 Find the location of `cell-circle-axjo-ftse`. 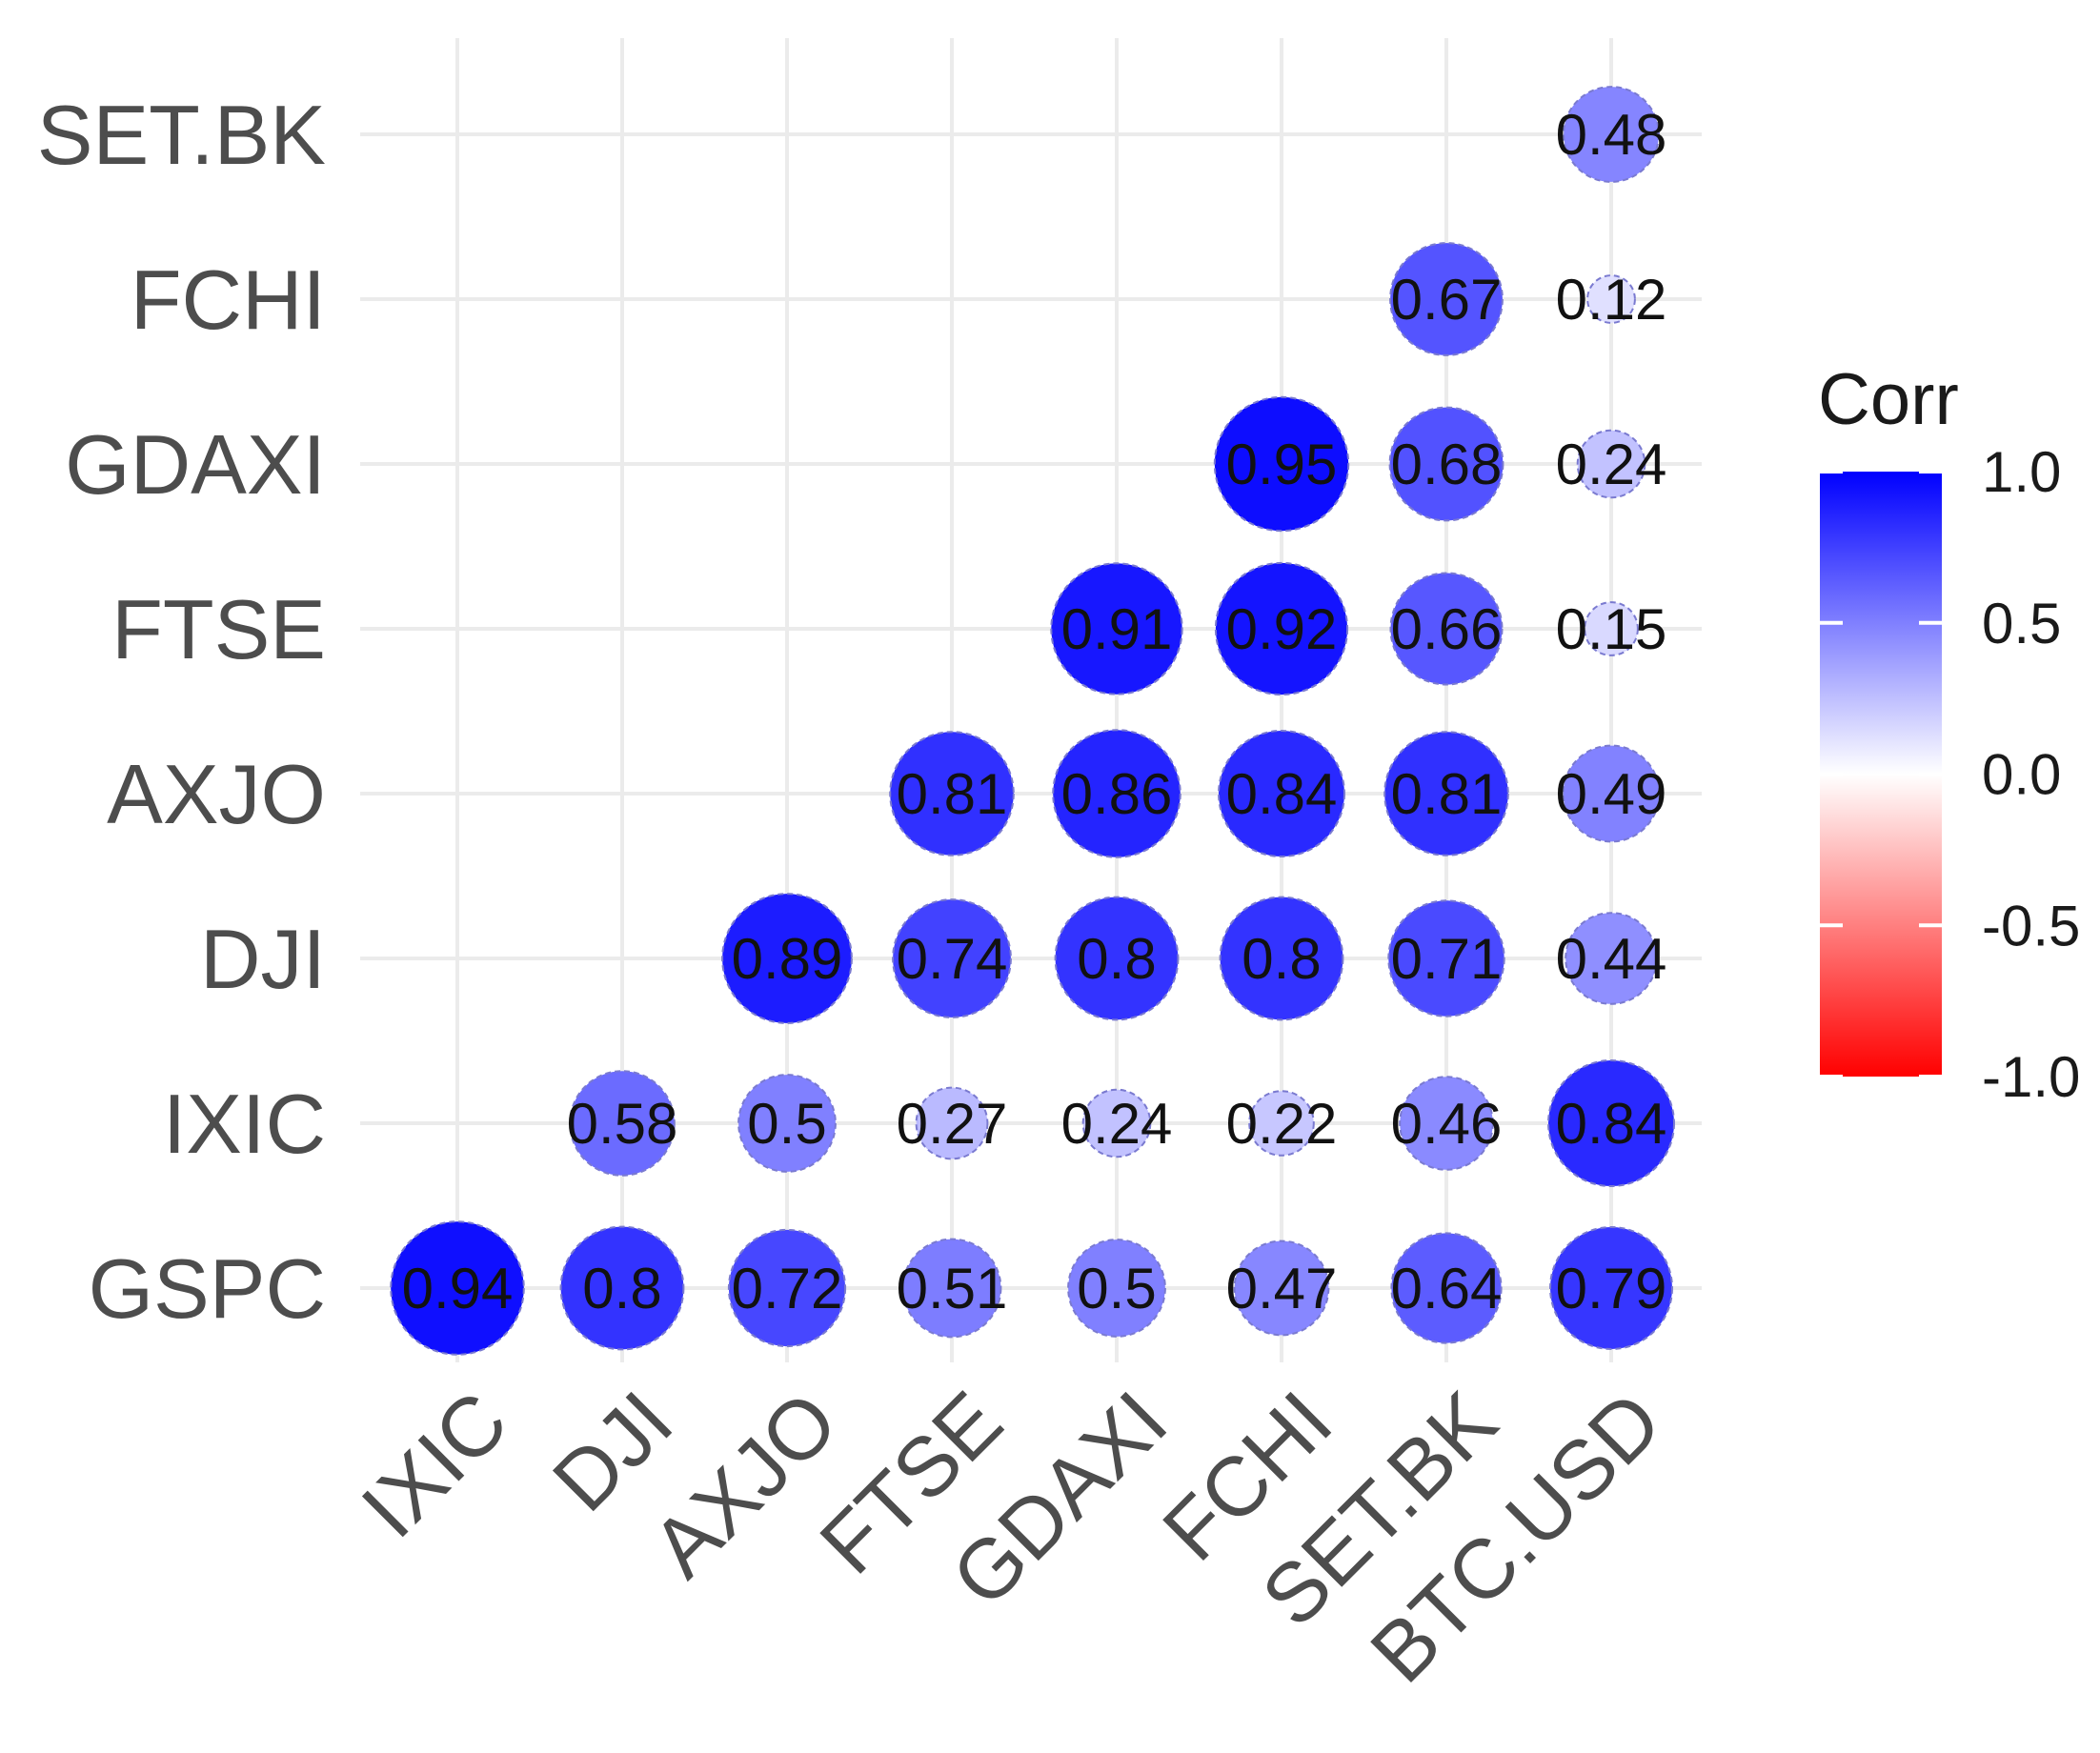

cell-circle-axjo-ftse is located at coordinates (952, 794).